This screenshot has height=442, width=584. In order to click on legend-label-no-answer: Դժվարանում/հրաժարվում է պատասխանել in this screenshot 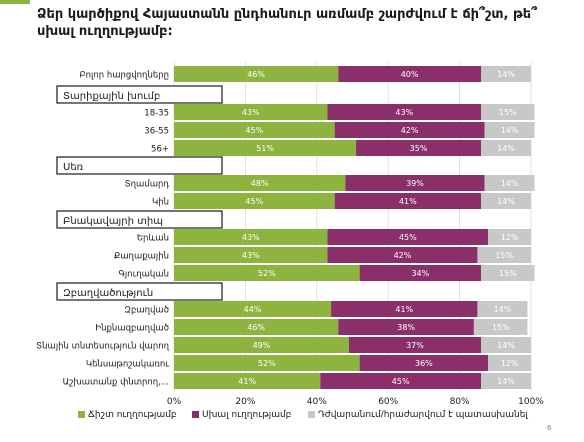, I will do `click(423, 415)`.